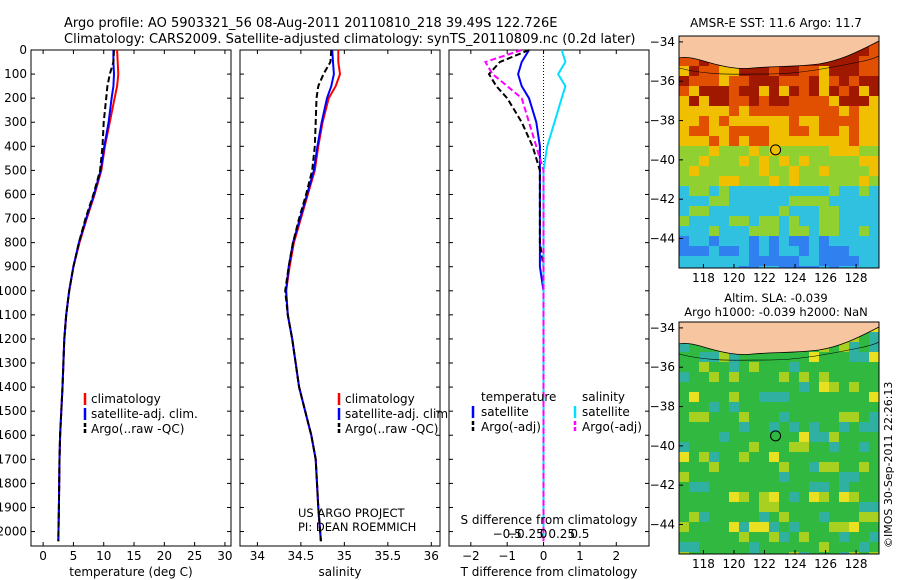  Describe the element at coordinates (507, 556) in the screenshot. I see `x-tick-label: −1` at that location.